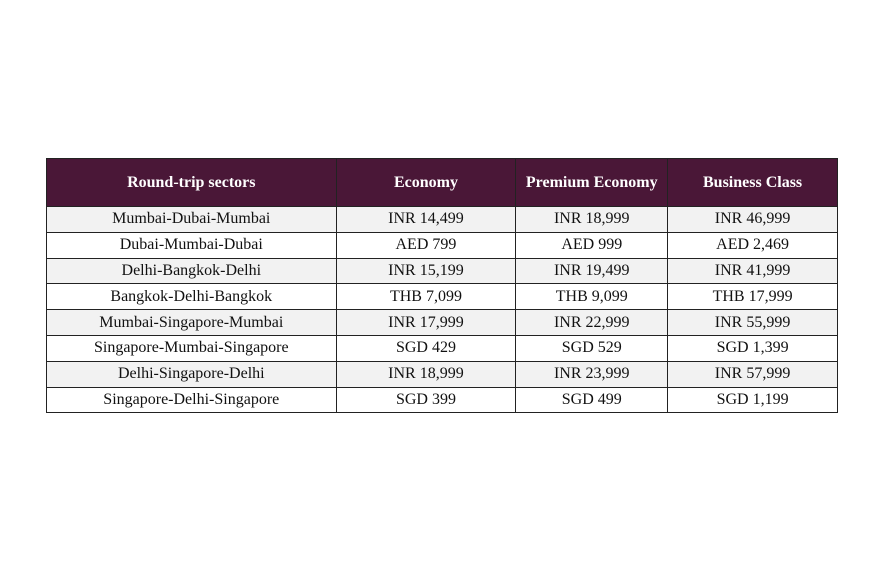 This screenshot has height=583, width=875. I want to click on table-cell: INR 55,999, so click(752, 322).